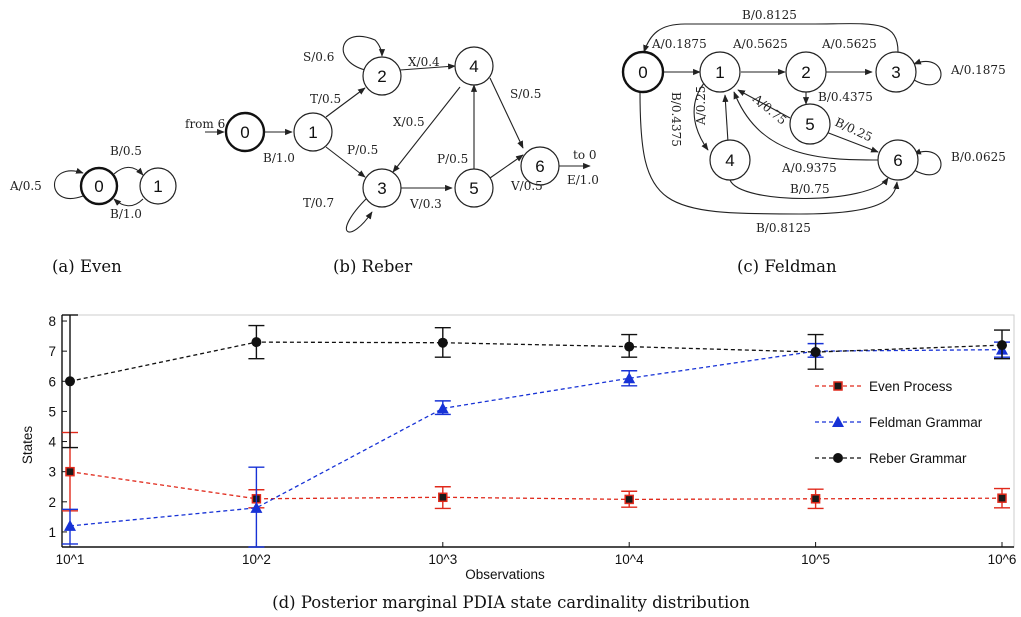  What do you see at coordinates (52, 351) in the screenshot?
I see `y-tick-label: 7` at bounding box center [52, 351].